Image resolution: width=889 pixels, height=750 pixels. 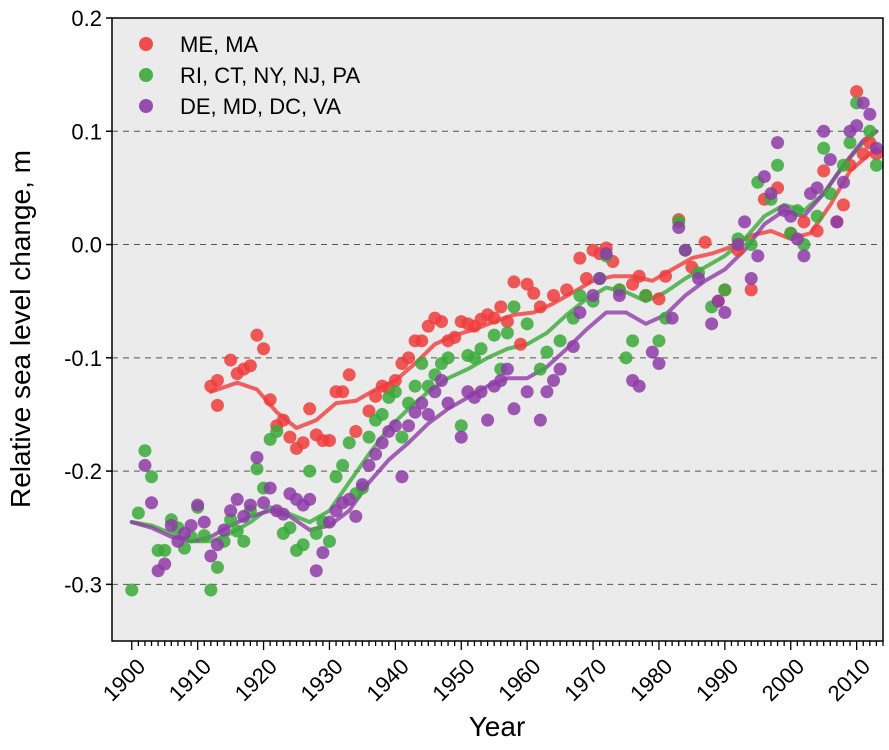 I want to click on x-tick-label: 1930, so click(x=322, y=680).